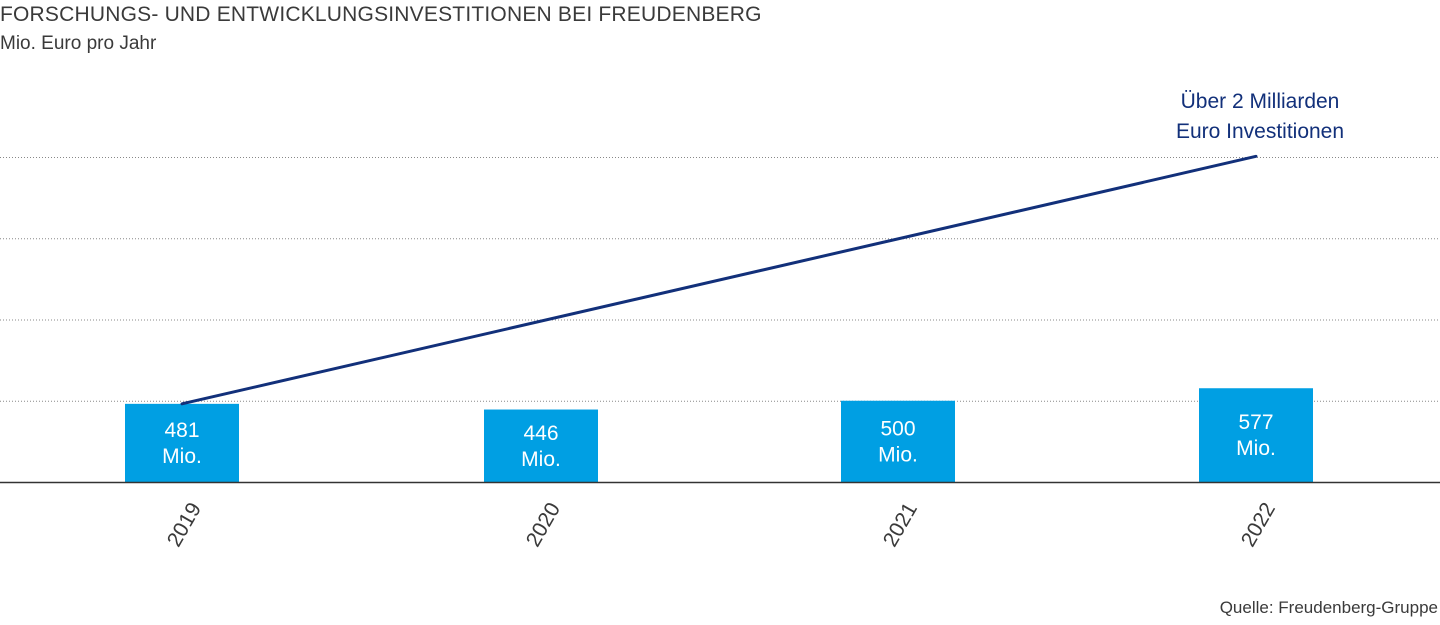 This screenshot has width=1440, height=625. Describe the element at coordinates (543, 525) in the screenshot. I see `x-tick-label: 2020` at that location.